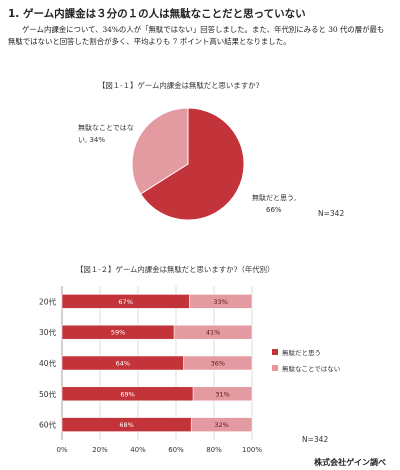  I want to click on data-label: 36%, so click(218, 364).